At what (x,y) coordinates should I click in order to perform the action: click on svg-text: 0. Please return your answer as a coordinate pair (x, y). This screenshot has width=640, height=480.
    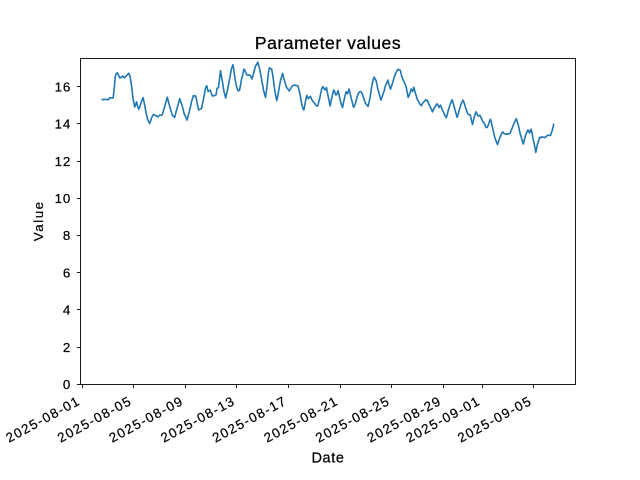
    Looking at the image, I should click on (67, 384).